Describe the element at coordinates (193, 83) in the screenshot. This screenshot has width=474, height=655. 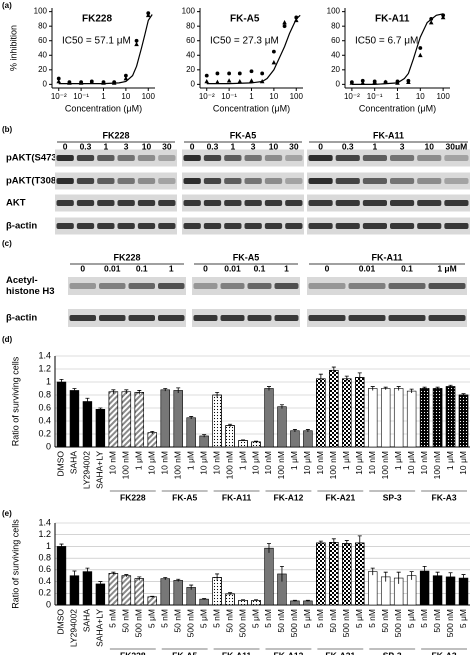
I see `y-tick-label: 0` at that location.